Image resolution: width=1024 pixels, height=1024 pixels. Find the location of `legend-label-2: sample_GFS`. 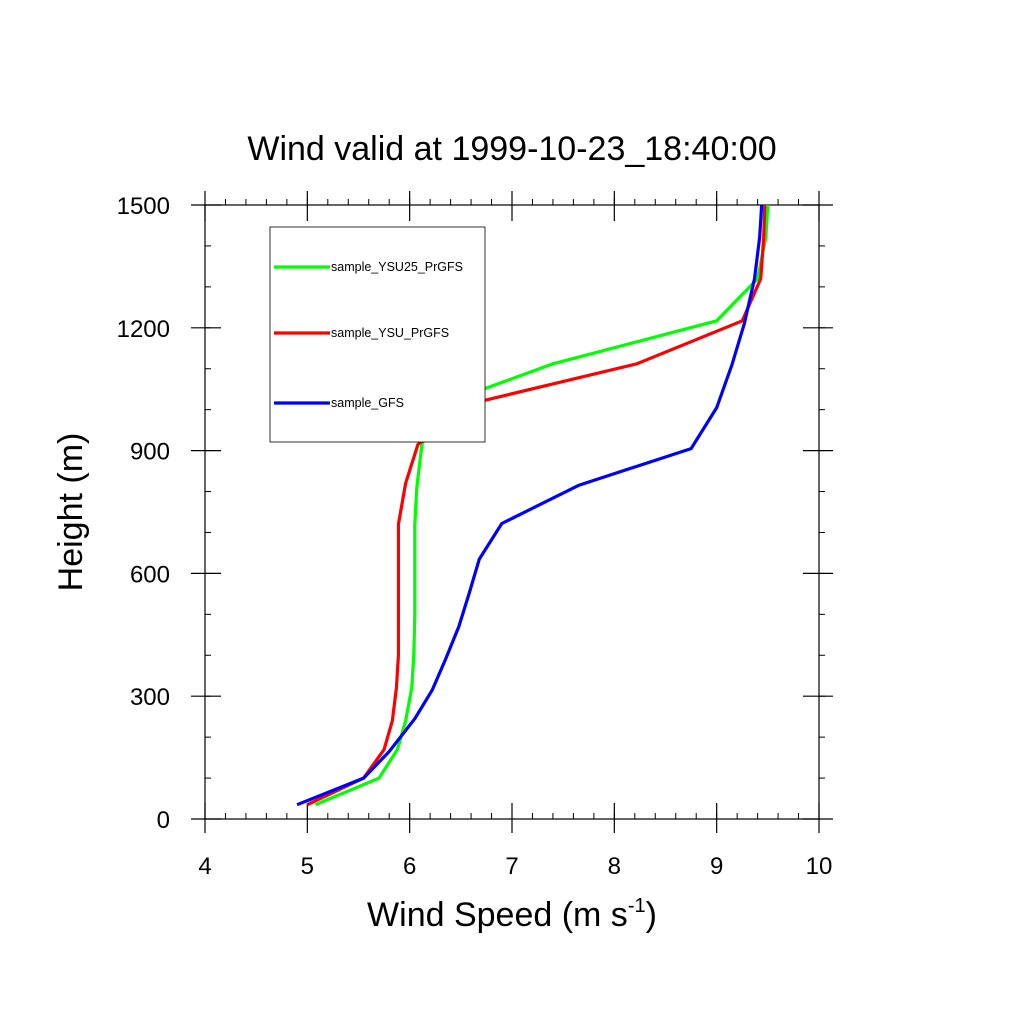

legend-label-2: sample_GFS is located at coordinates (367, 403).